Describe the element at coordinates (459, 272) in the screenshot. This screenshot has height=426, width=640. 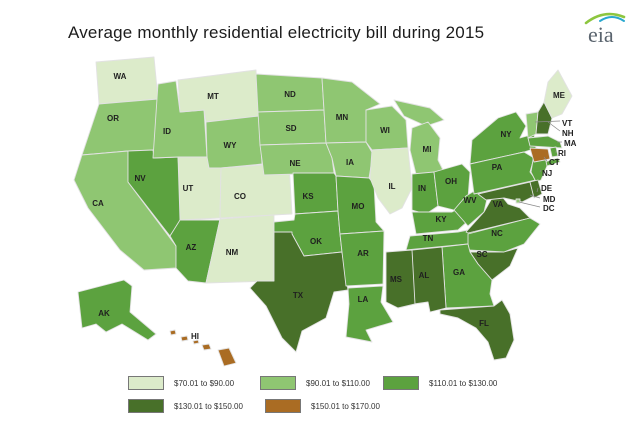
I see `svg-text: GA` at that location.